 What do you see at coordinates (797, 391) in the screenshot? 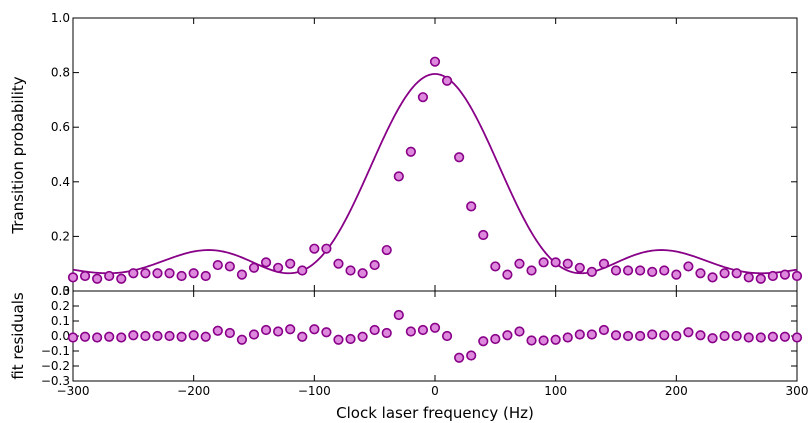
I see `bottom-xtick-label: 300` at bounding box center [797, 391].